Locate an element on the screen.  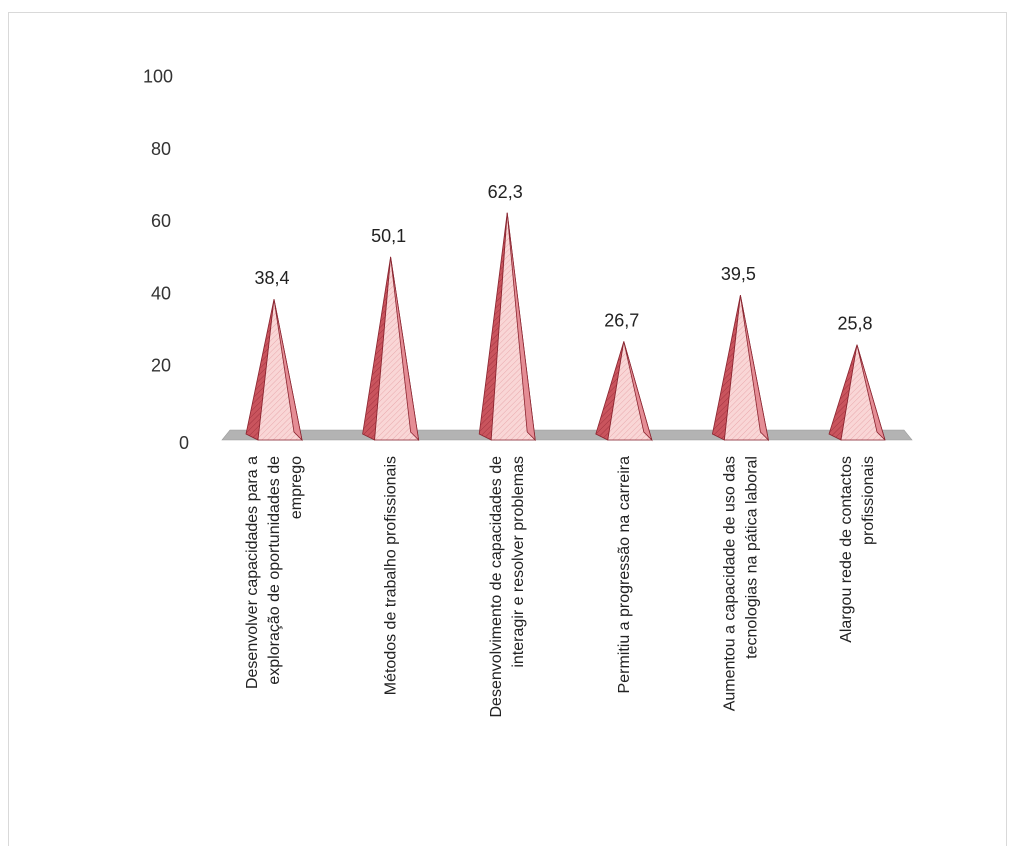
x-category-label: Desenvolvimento de capacidades de is located at coordinates (496, 587).